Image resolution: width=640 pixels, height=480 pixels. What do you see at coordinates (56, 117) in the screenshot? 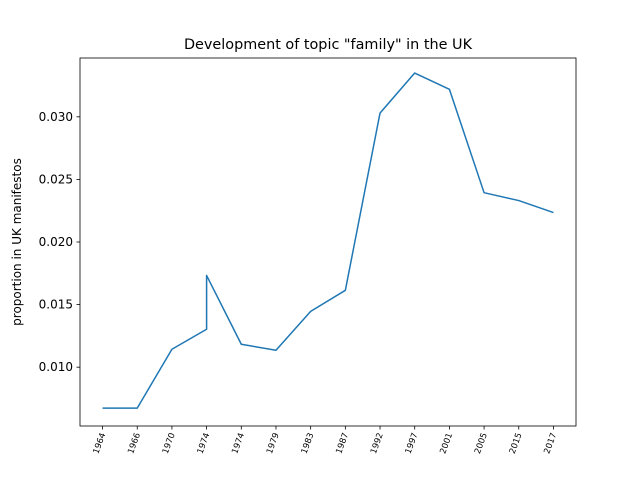
I see `y-tick-label: 0.030` at bounding box center [56, 117].